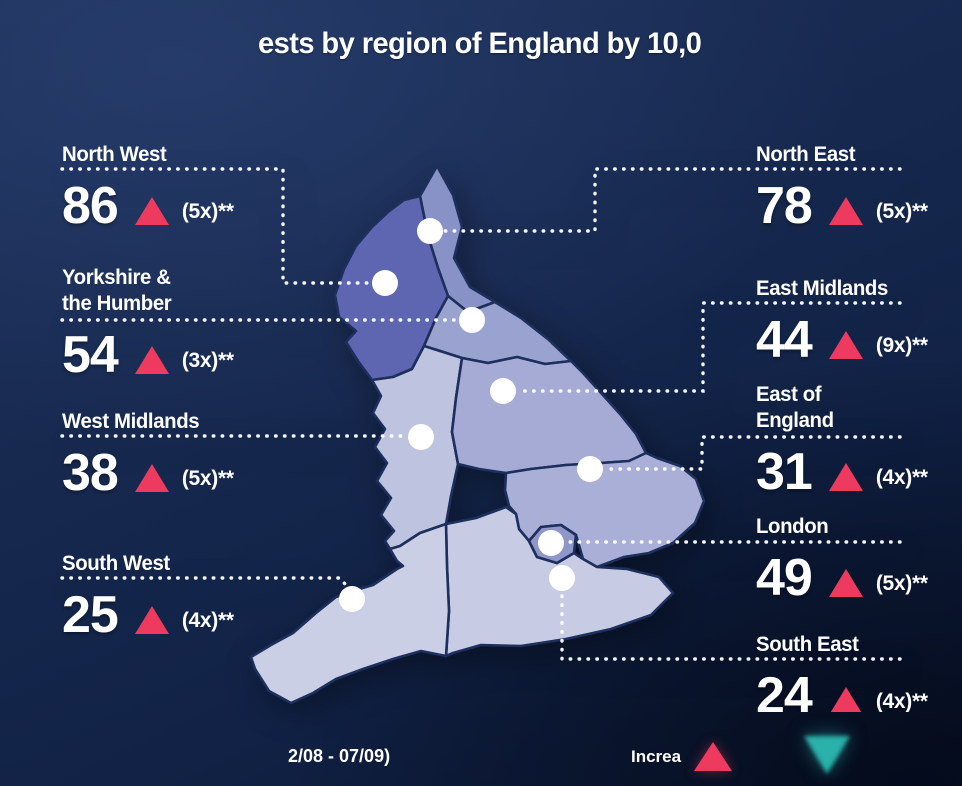  Describe the element at coordinates (822, 288) in the screenshot. I see `region-name: East Midlands` at that location.